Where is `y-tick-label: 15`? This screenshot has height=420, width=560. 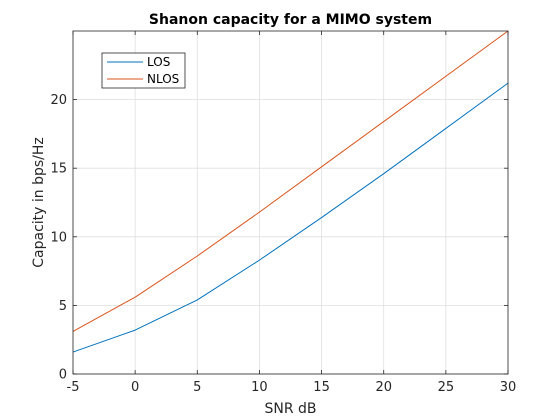
y-tick-label: 15 is located at coordinates (58, 169).